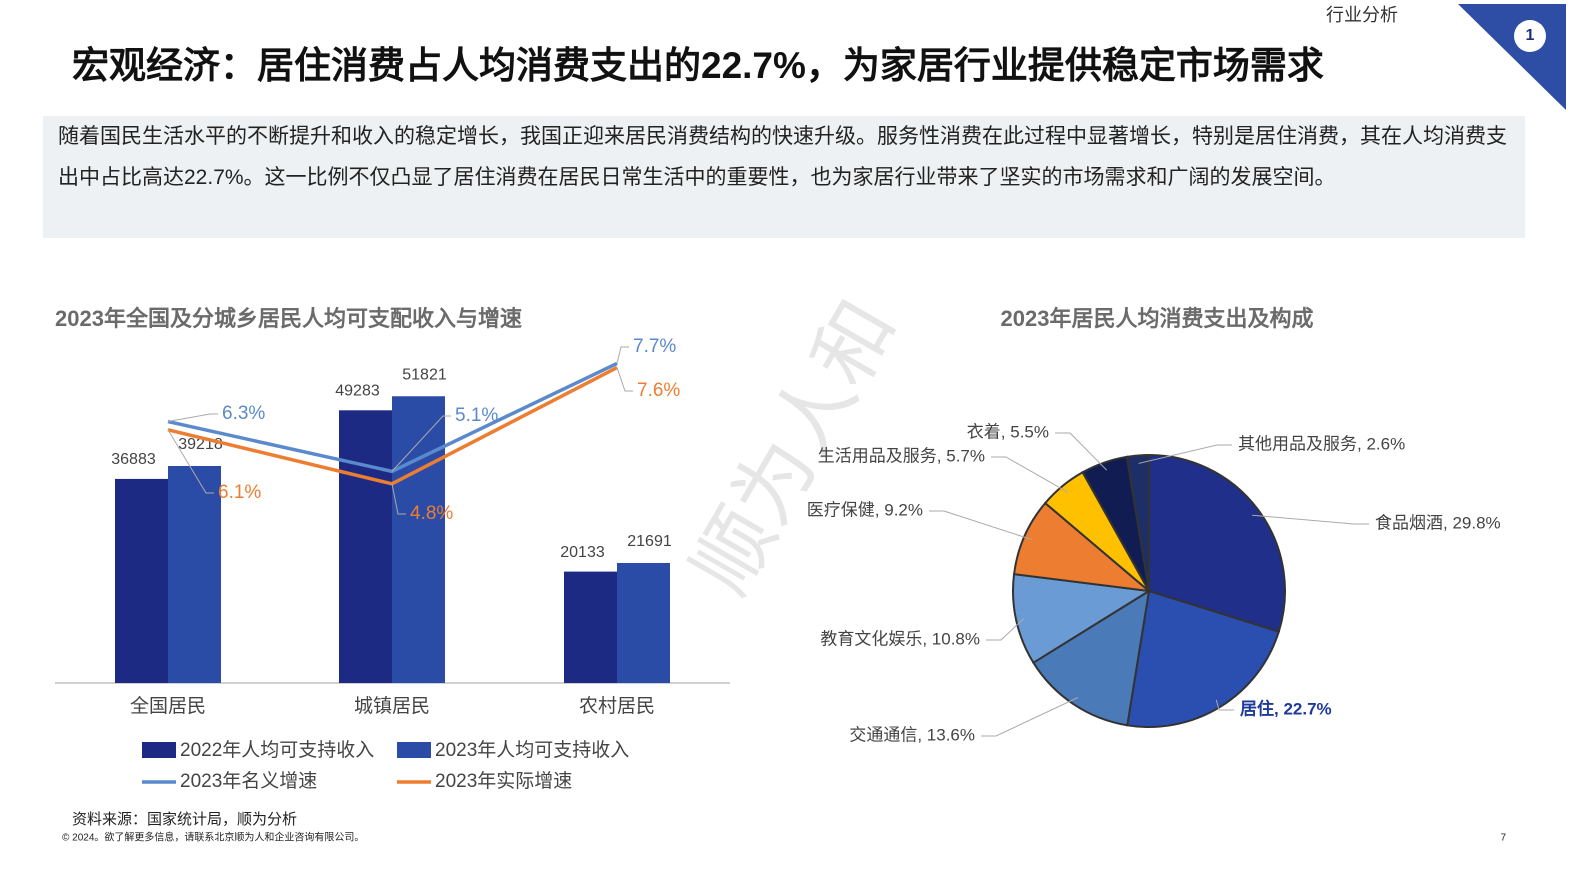 The image size is (1587, 892). I want to click on x-tick-label: 全国居民, so click(168, 706).